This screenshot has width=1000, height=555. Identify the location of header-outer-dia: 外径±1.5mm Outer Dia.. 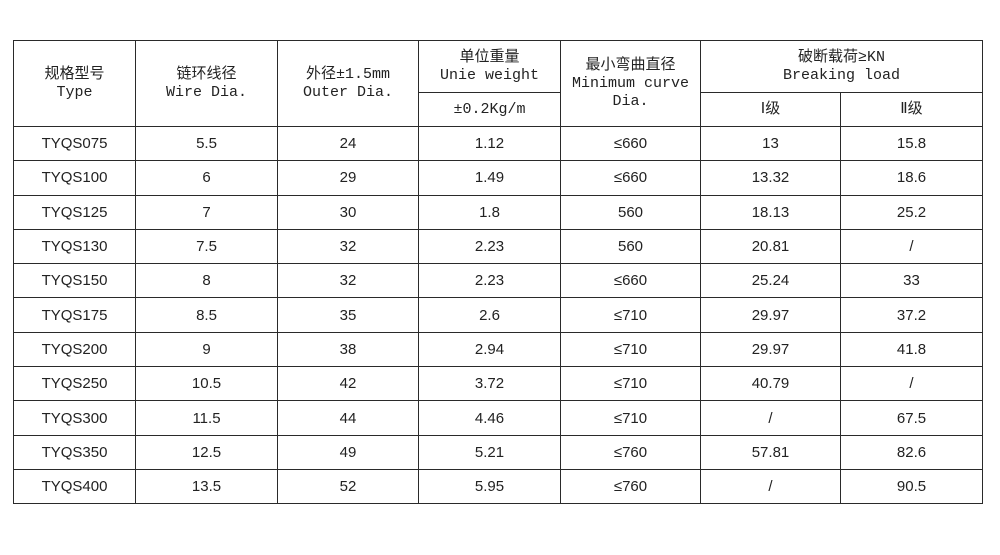
(348, 83).